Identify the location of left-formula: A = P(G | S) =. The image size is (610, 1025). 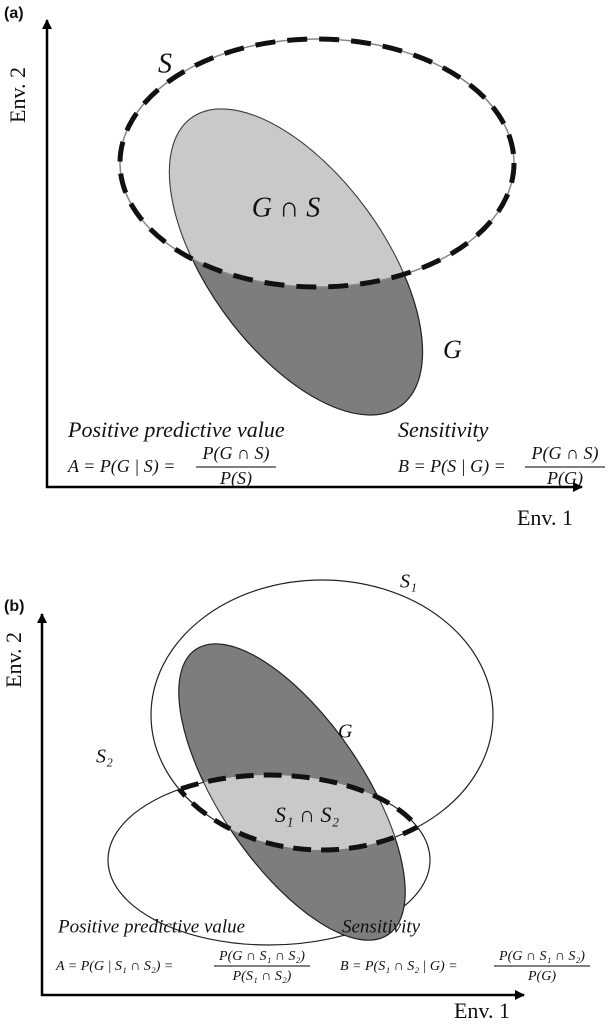
(121, 466).